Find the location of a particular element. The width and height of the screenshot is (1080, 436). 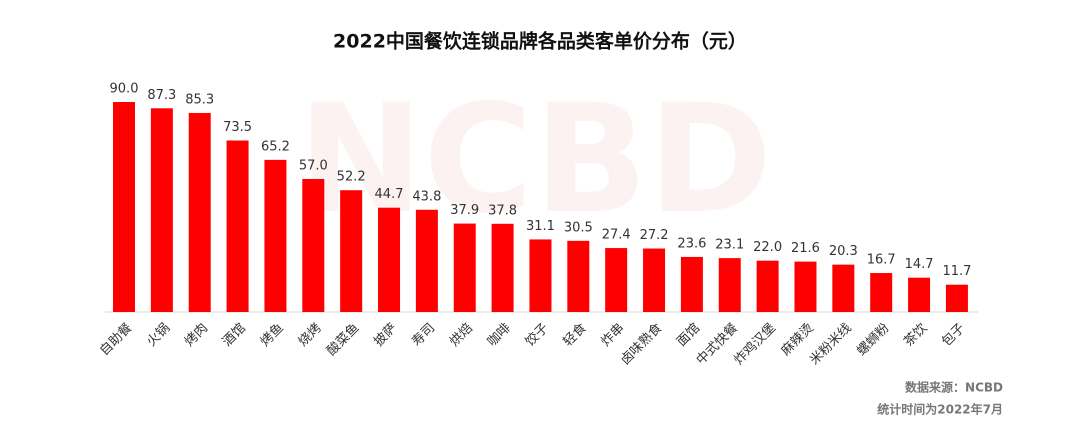

x-tick-label: 包子 is located at coordinates (953, 335).